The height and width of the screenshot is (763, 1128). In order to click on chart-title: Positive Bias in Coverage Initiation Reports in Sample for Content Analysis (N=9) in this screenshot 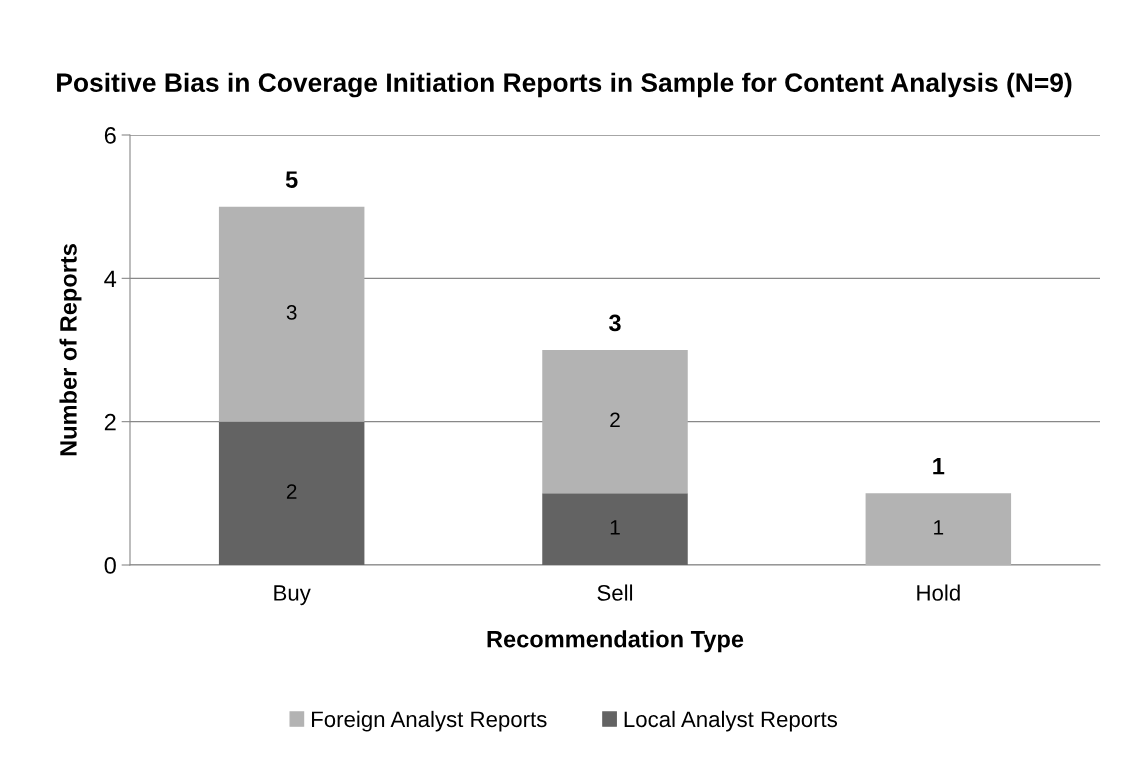, I will do `click(564, 85)`.